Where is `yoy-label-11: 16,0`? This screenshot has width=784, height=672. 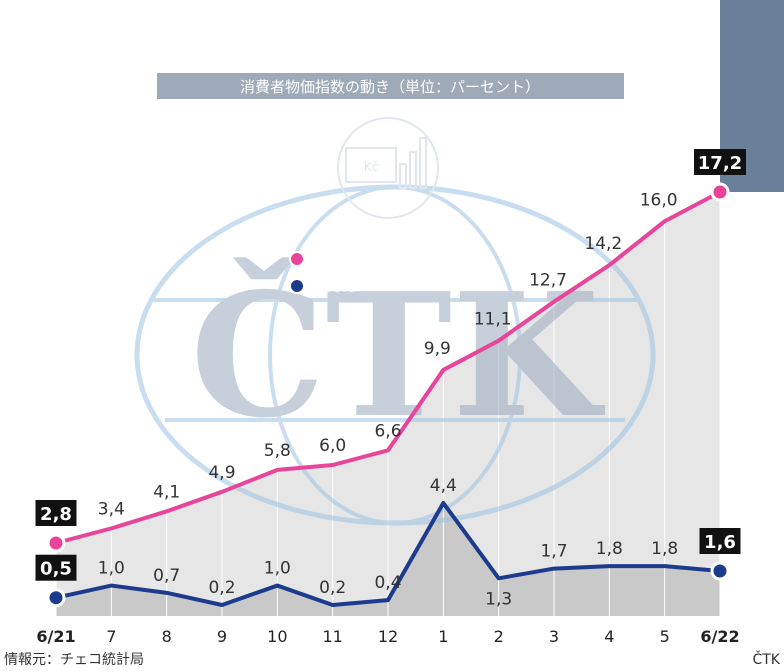 yoy-label-11: 16,0 is located at coordinates (659, 200).